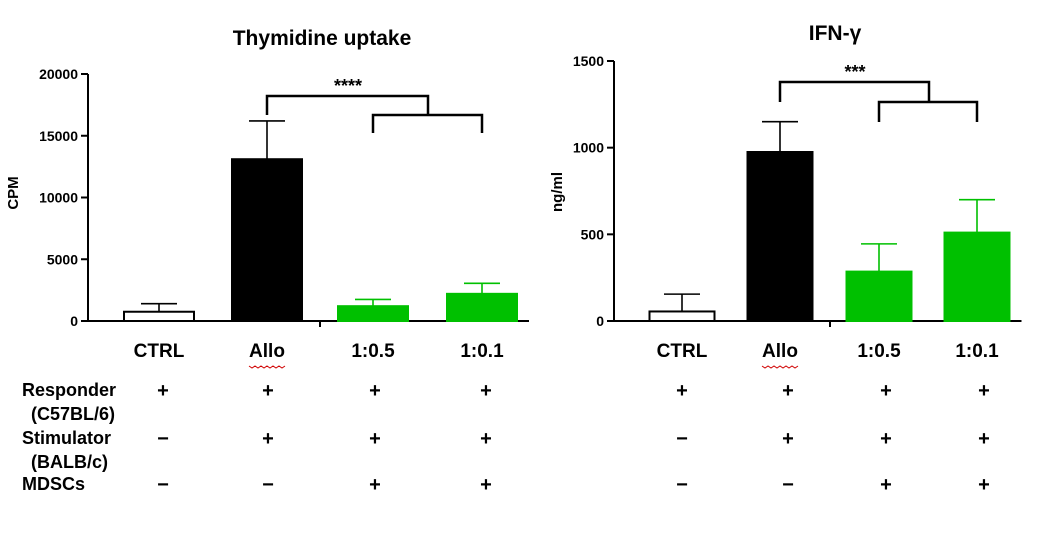  I want to click on condition-row-label: Stimulator, so click(66, 438).